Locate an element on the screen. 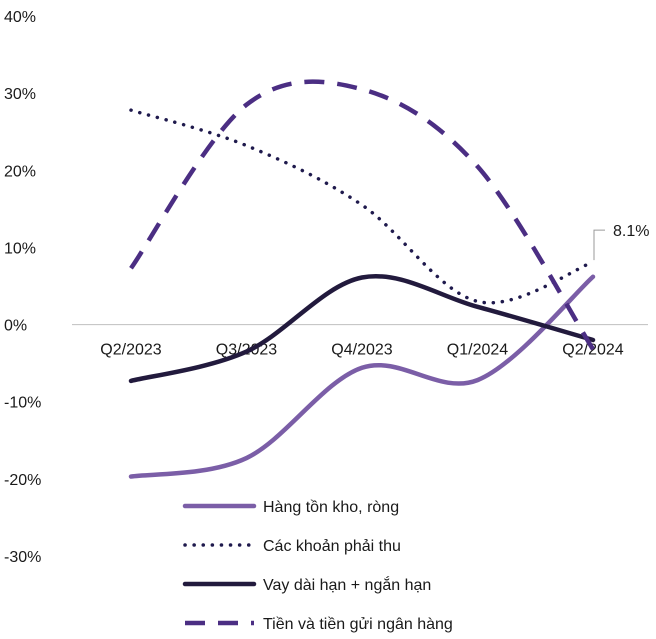  legend-label: Tiền và tiền gửi ngân hàng is located at coordinates (358, 624).